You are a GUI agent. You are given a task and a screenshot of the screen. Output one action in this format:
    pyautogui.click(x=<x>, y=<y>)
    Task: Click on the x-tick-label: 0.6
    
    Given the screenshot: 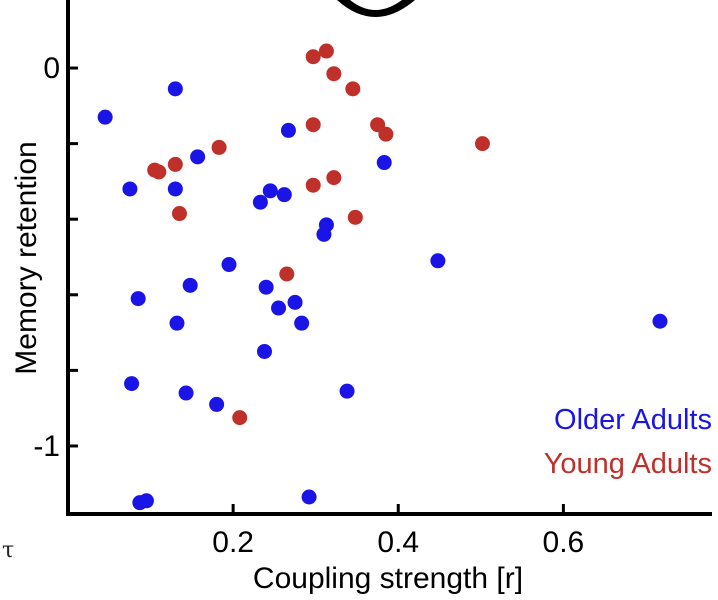 What is the action you would take?
    pyautogui.click(x=564, y=542)
    